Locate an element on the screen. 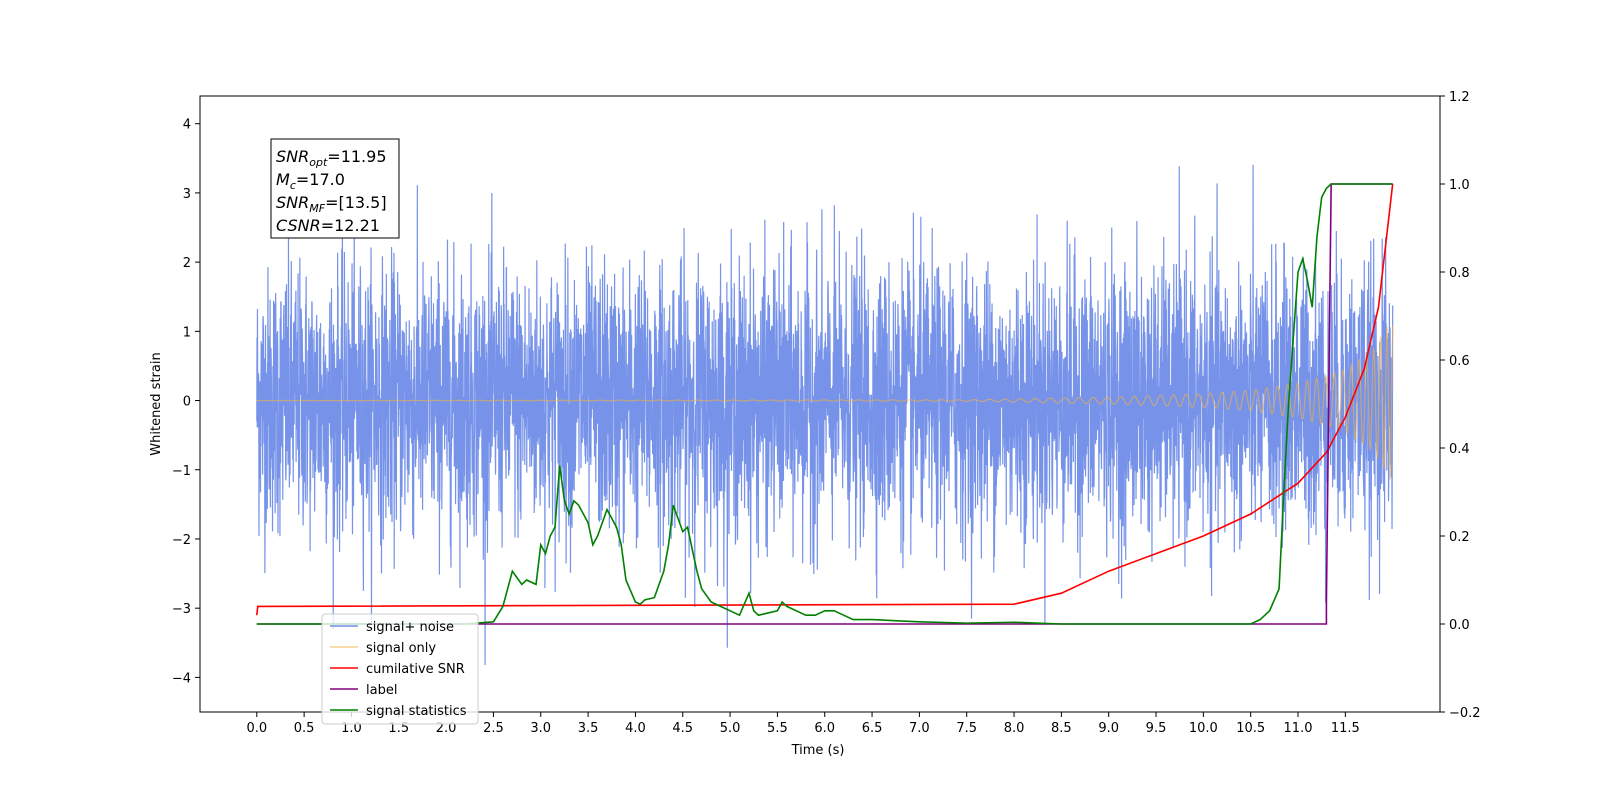  legend-label: label is located at coordinates (381, 690).